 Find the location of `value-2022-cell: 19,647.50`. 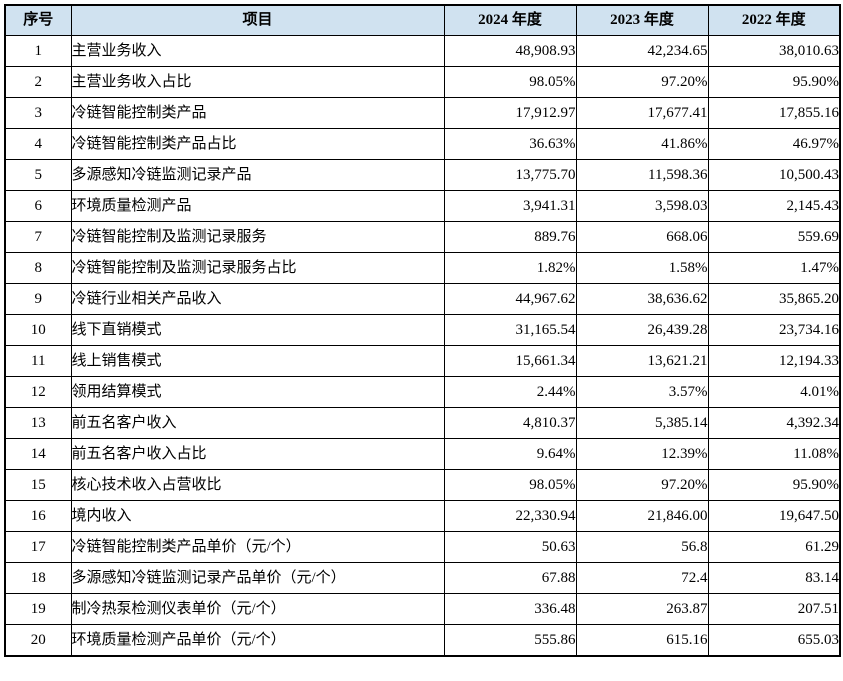

value-2022-cell: 19,647.50 is located at coordinates (774, 516).